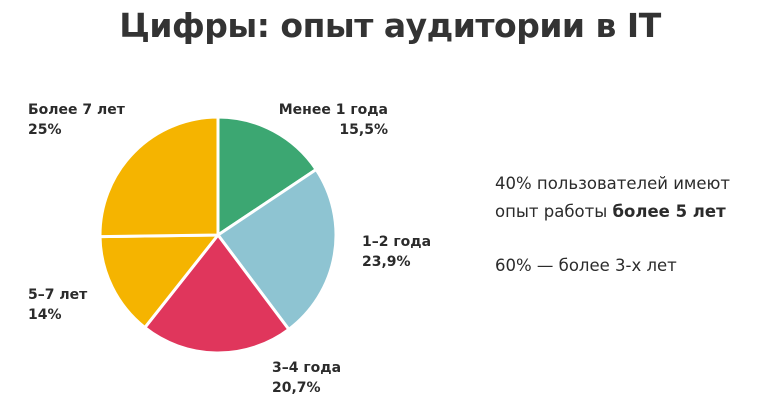 The width and height of the screenshot is (780, 410). I want to click on slice-label-value: 25%, so click(45, 130).